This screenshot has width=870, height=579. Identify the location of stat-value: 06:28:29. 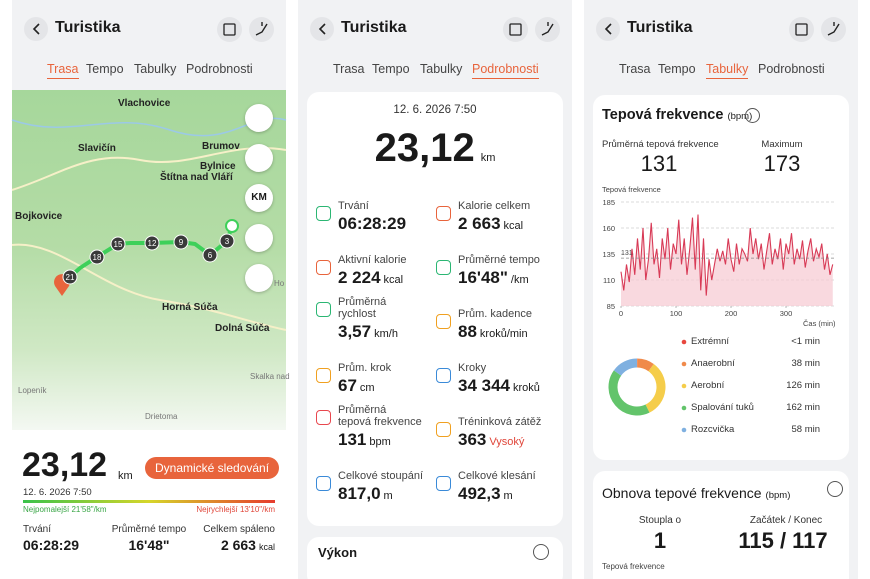
(51, 545).